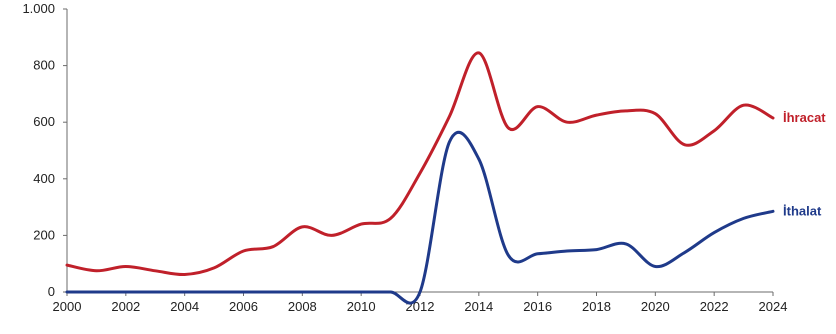 This screenshot has width=836, height=334. Describe the element at coordinates (38, 8) in the screenshot. I see `y-tick-label: 1.000` at that location.